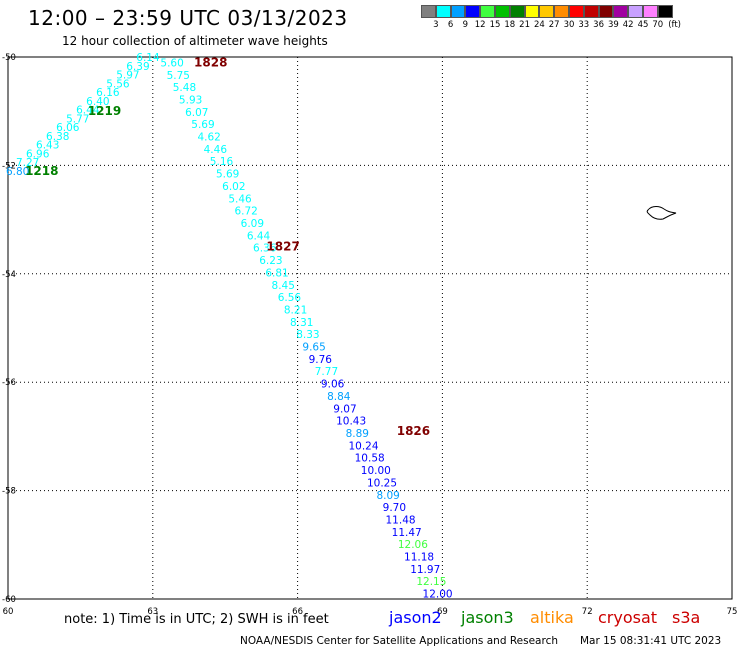  Describe the element at coordinates (552, 617) in the screenshot. I see `satellite-name: altika` at that location.